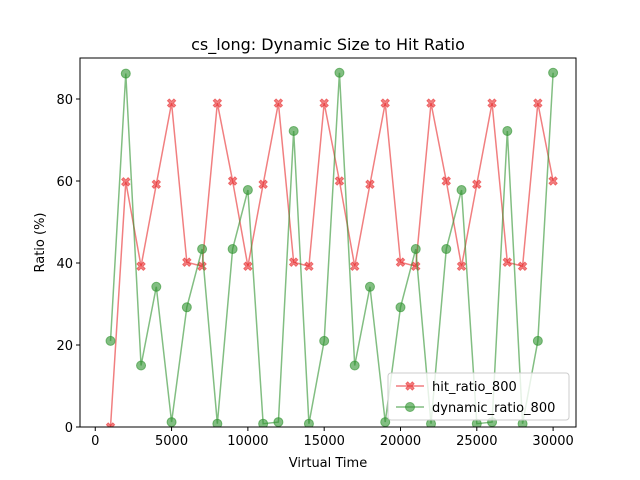  What do you see at coordinates (64, 100) in the screenshot?
I see `y-tick-label: 80` at bounding box center [64, 100].